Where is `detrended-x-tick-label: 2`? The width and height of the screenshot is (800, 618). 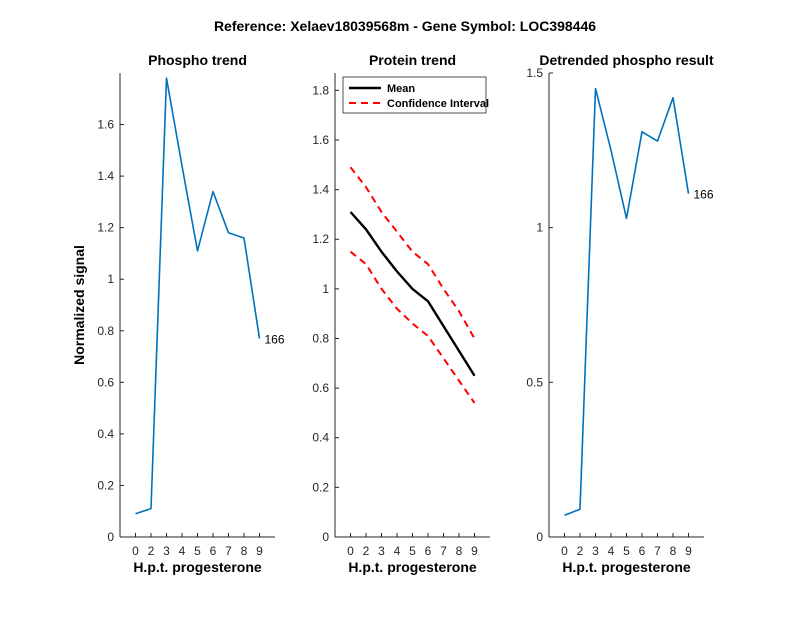 detrended-x-tick-label: 2 is located at coordinates (580, 551).